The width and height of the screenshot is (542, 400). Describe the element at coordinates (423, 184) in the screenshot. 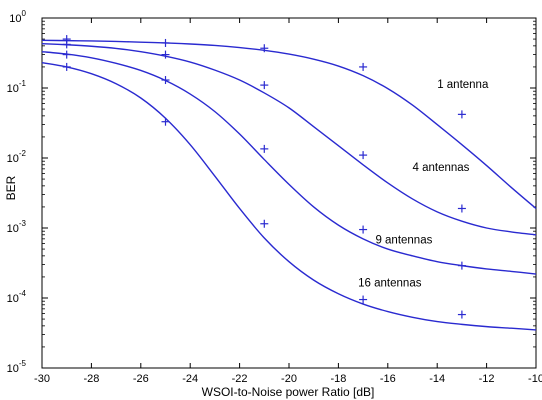

I see `series-annotations: 1 antenna 4 antennas 9 antennas 16 antennas` at that location.